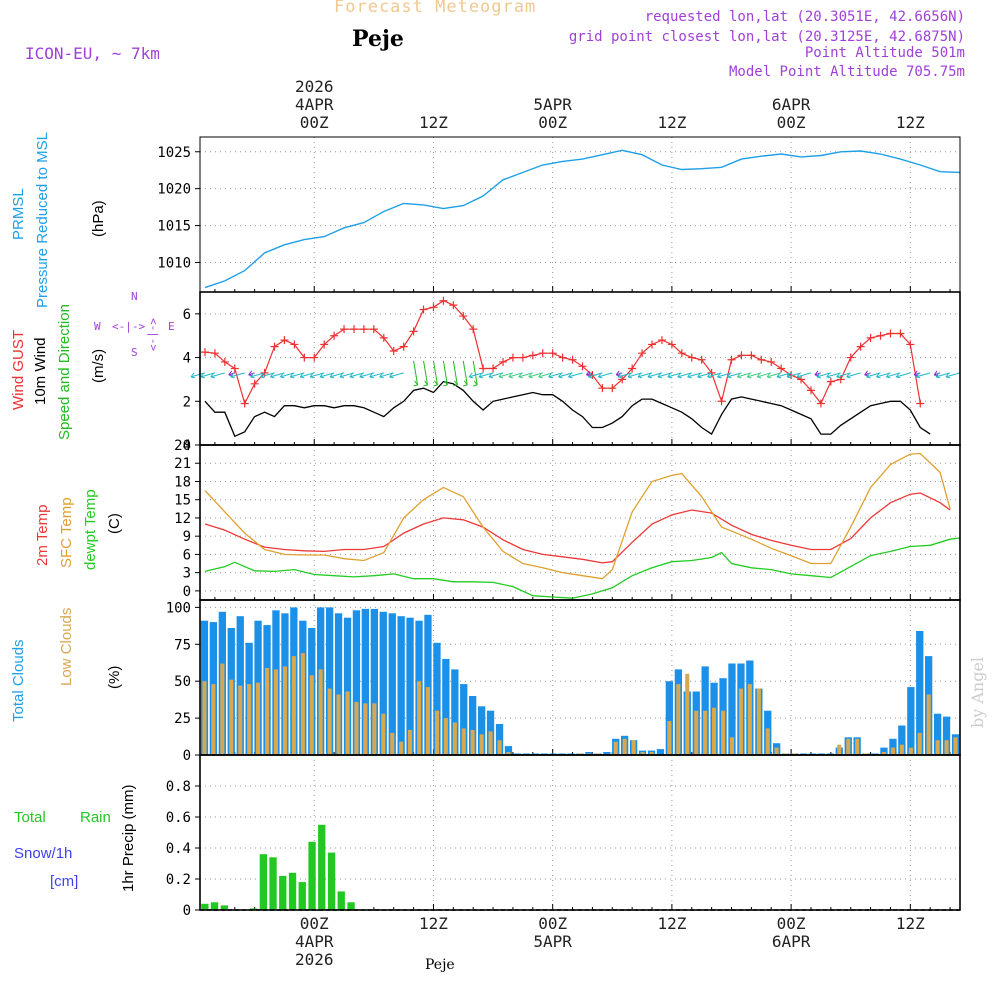 The image size is (1000, 1000). What do you see at coordinates (582, 568) in the screenshot?
I see `temp-dew-line` at bounding box center [582, 568].